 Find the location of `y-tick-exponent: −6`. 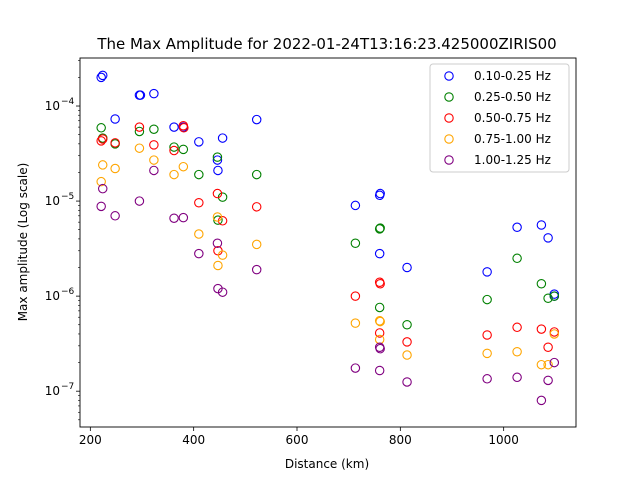

y-tick-exponent: −6 is located at coordinates (68, 292).